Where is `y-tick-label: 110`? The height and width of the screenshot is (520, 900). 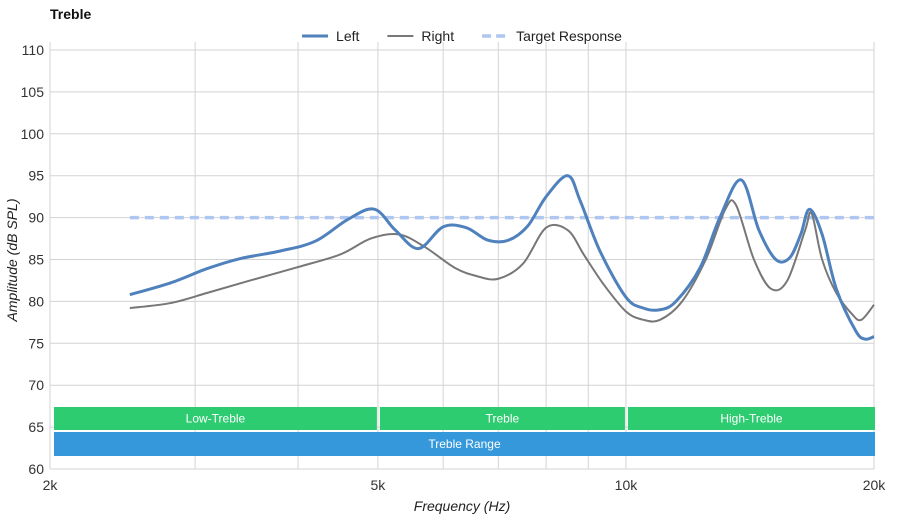
y-tick-label: 110 is located at coordinates (33, 50).